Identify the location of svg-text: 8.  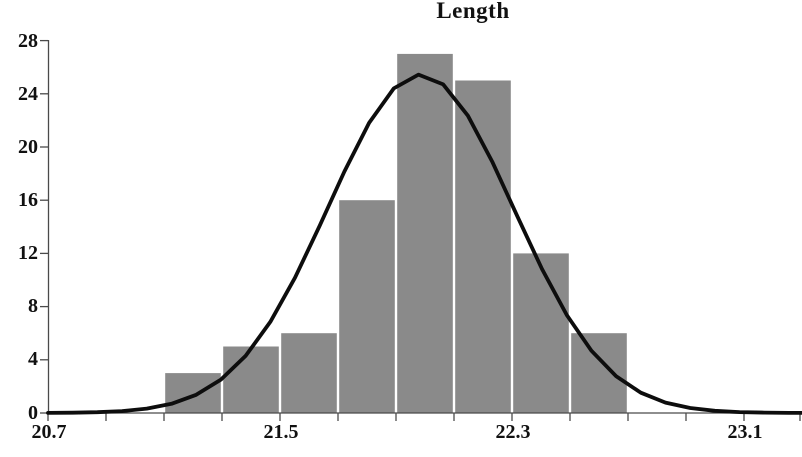
(33, 306).